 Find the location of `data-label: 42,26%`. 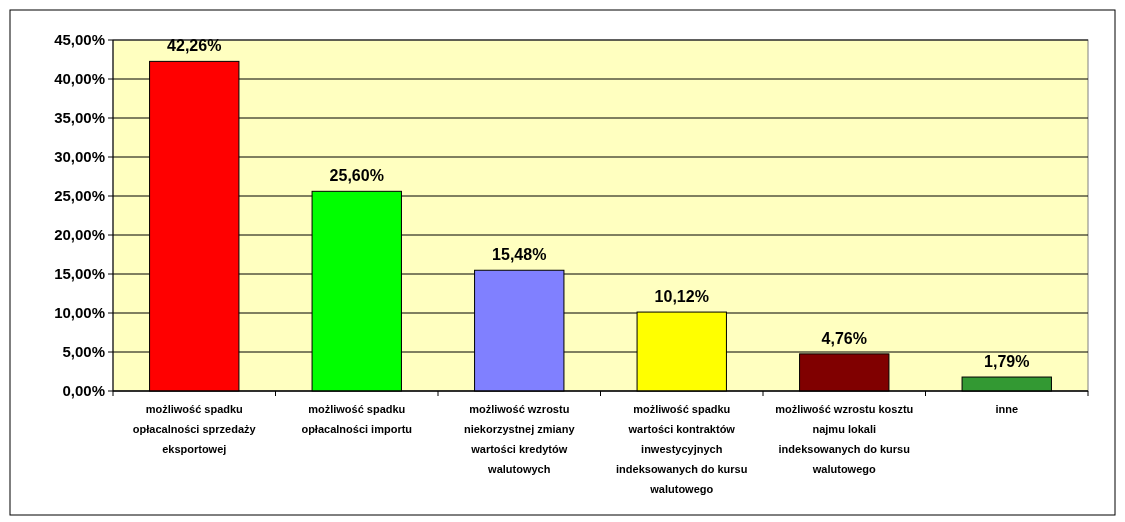

data-label: 42,26% is located at coordinates (194, 46).